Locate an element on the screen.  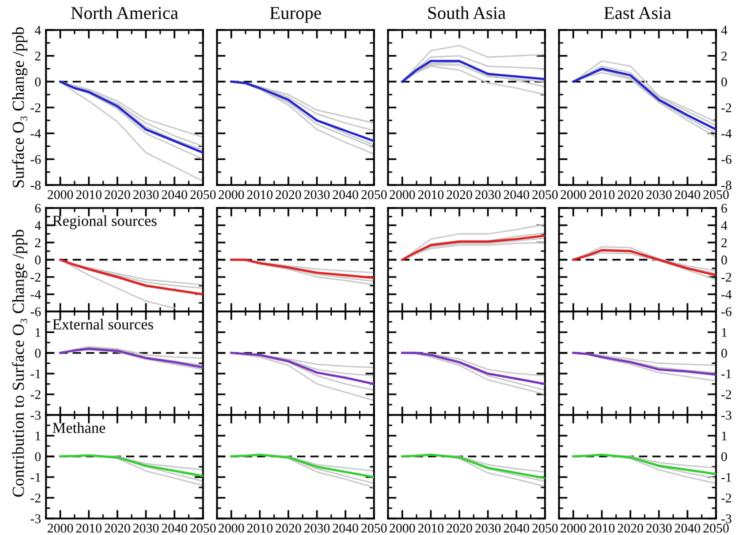
annotation: Regional sources is located at coordinates (104, 222).